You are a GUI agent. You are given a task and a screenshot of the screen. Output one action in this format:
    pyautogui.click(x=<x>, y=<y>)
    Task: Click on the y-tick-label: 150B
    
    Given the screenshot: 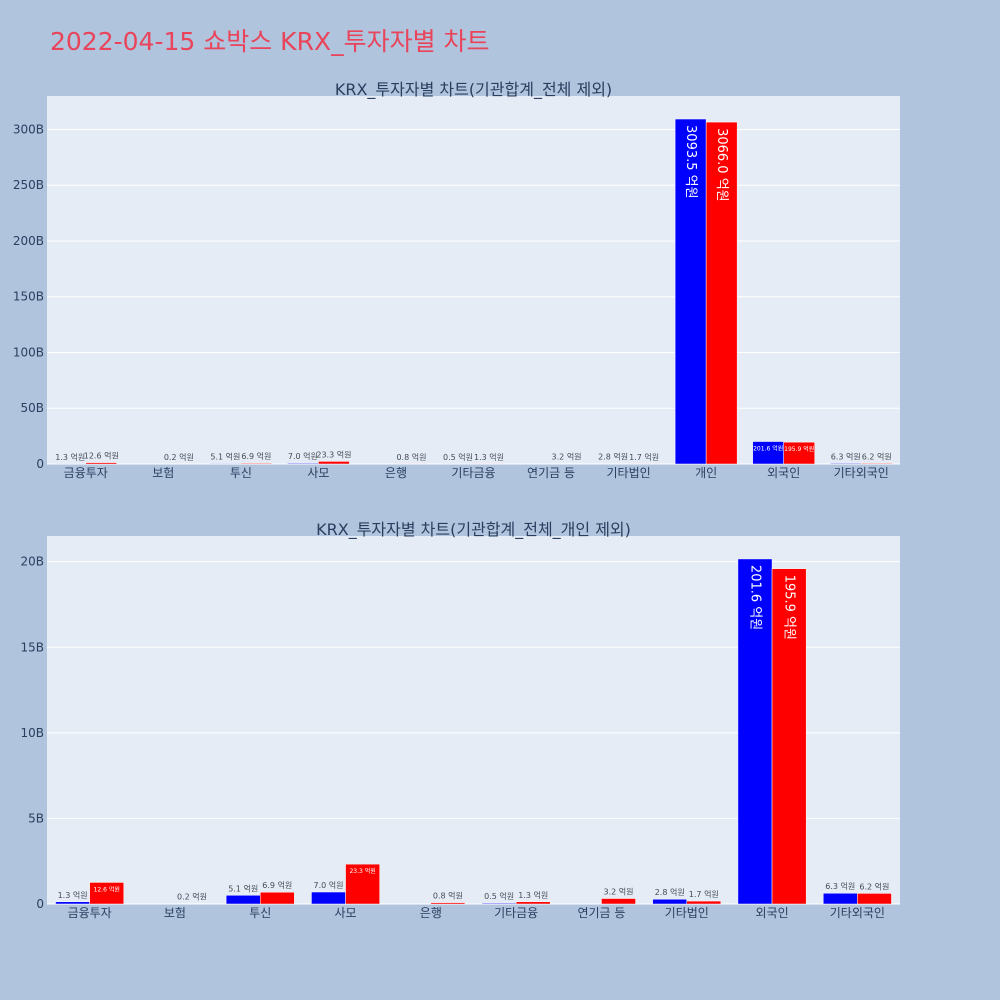 What is the action you would take?
    pyautogui.click(x=28, y=297)
    